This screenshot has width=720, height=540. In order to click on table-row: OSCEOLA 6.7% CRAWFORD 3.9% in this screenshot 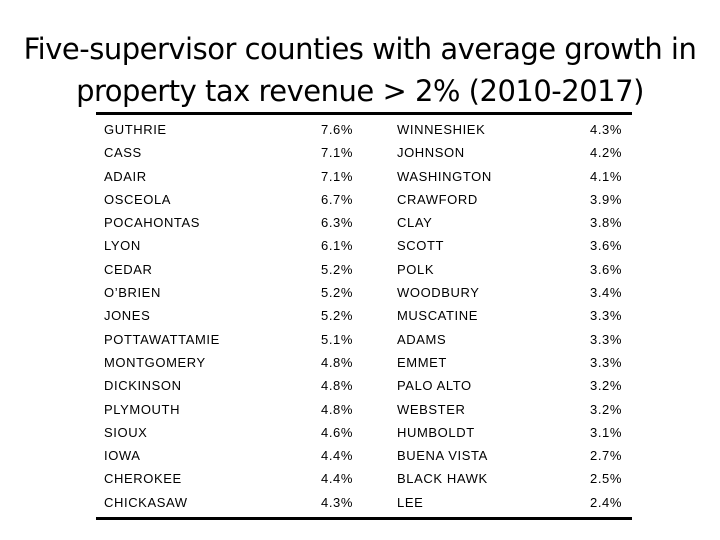, I will do `click(364, 201)`.